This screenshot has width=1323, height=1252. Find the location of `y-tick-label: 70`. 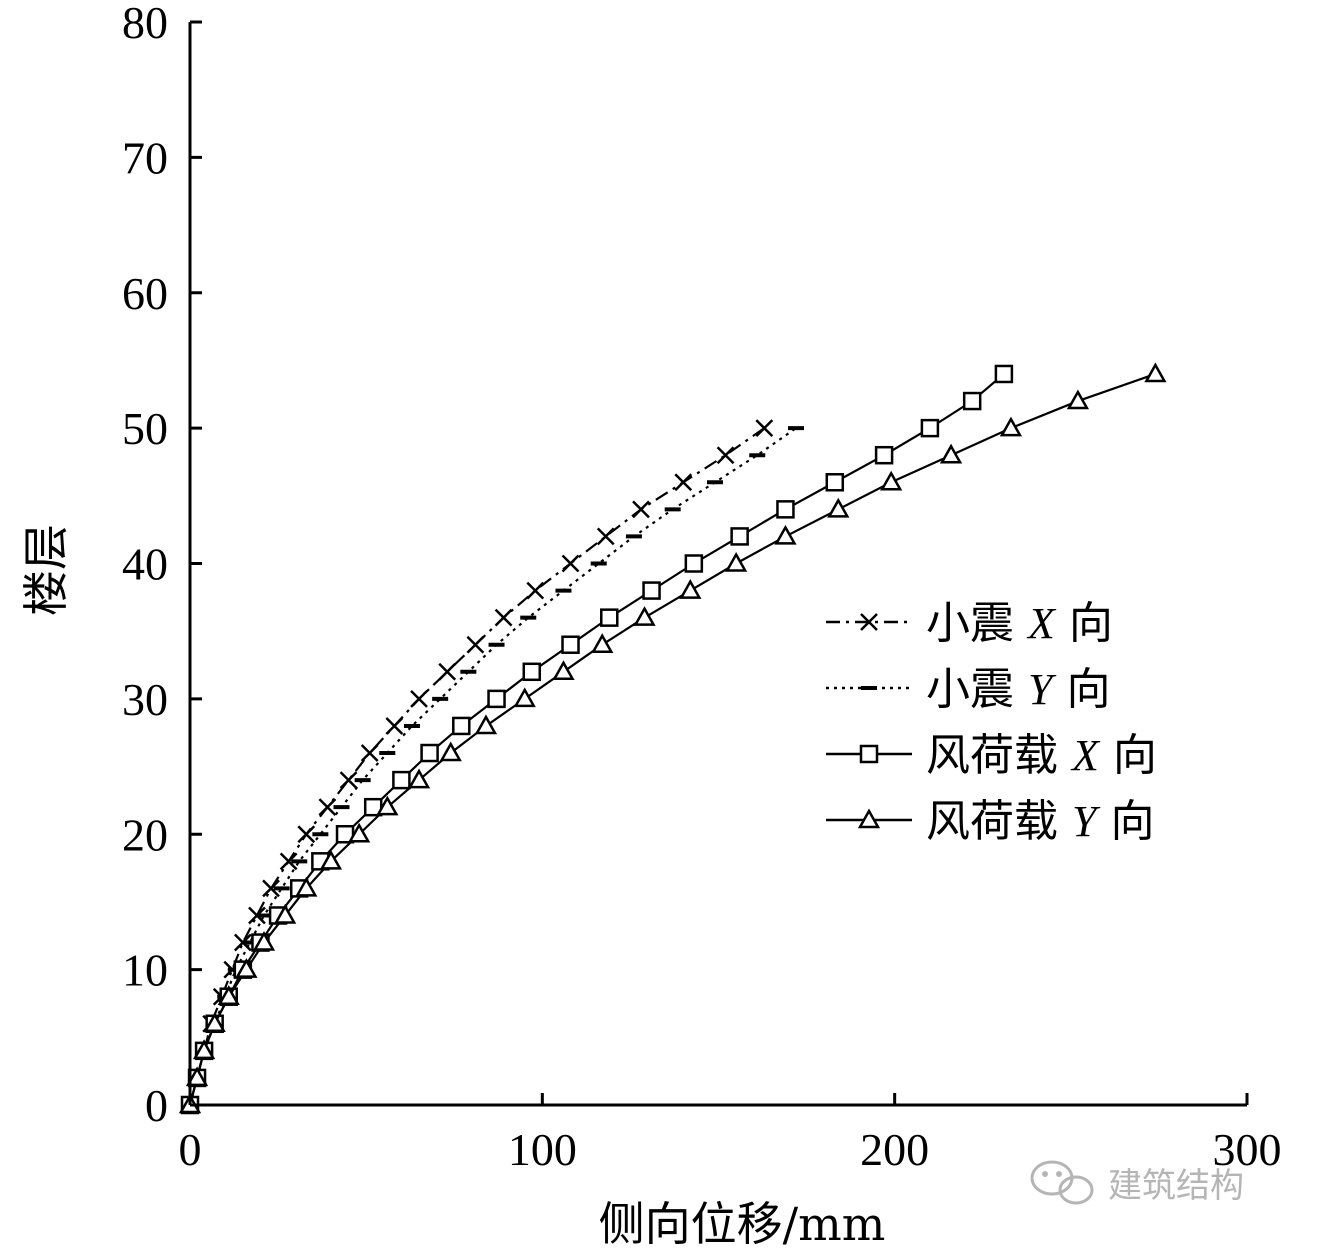

y-tick-label: 70 is located at coordinates (145, 157).